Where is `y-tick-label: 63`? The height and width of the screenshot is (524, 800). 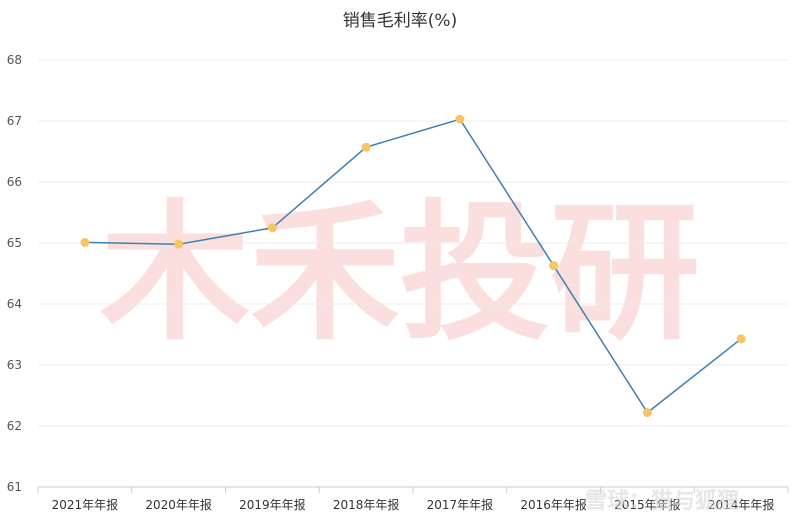 y-tick-label: 63 is located at coordinates (14, 365).